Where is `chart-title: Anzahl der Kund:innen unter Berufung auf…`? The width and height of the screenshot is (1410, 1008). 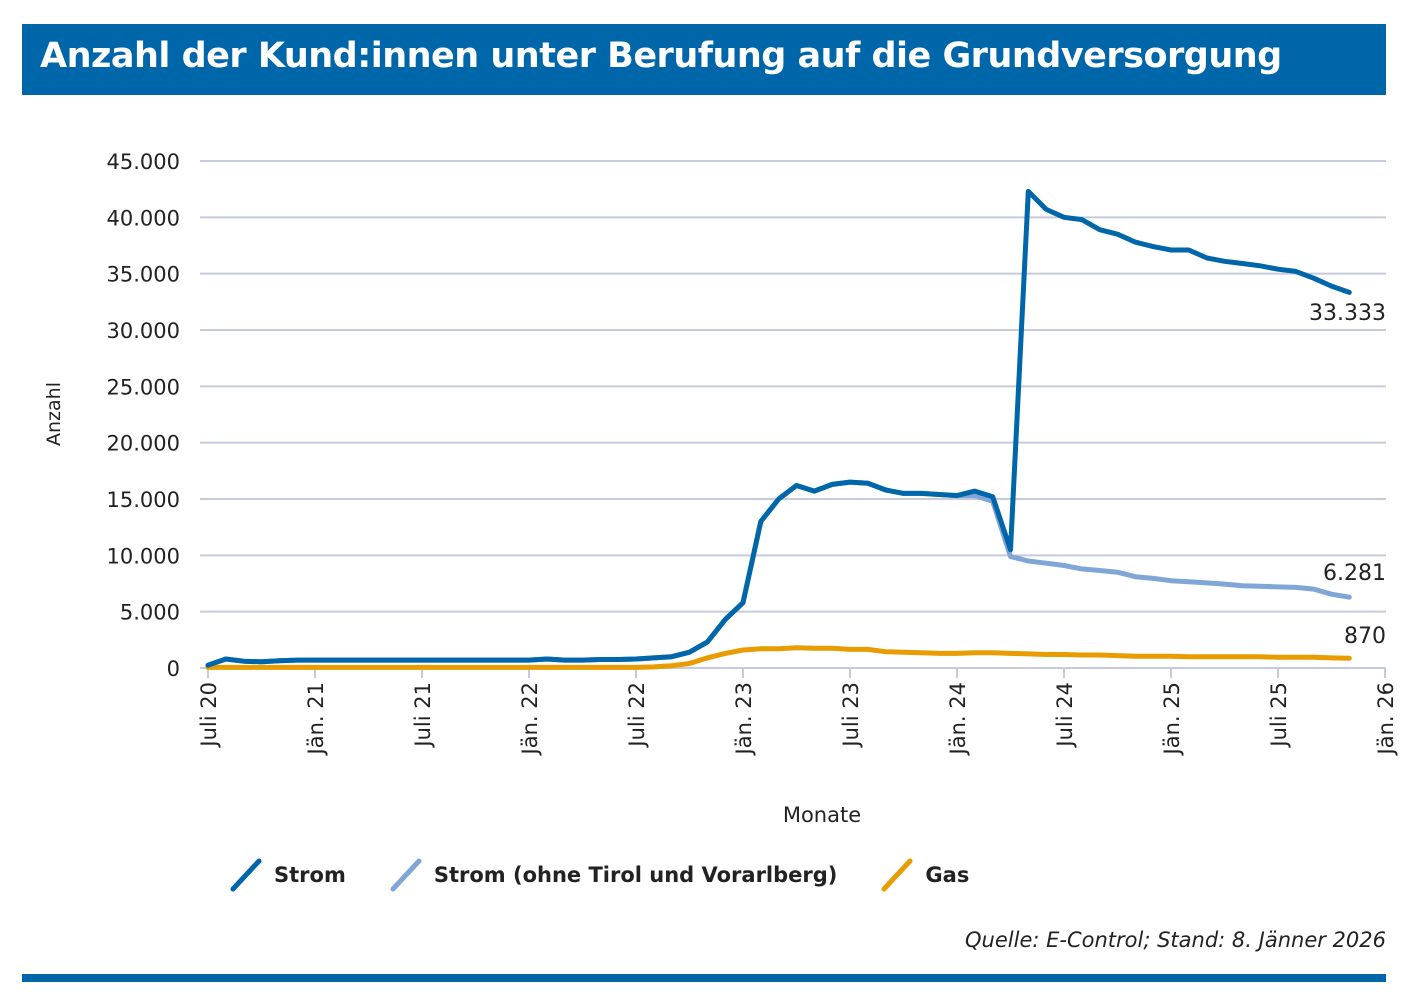
chart-title: Anzahl der Kund:innen unter Berufung auf… is located at coordinates (661, 56).